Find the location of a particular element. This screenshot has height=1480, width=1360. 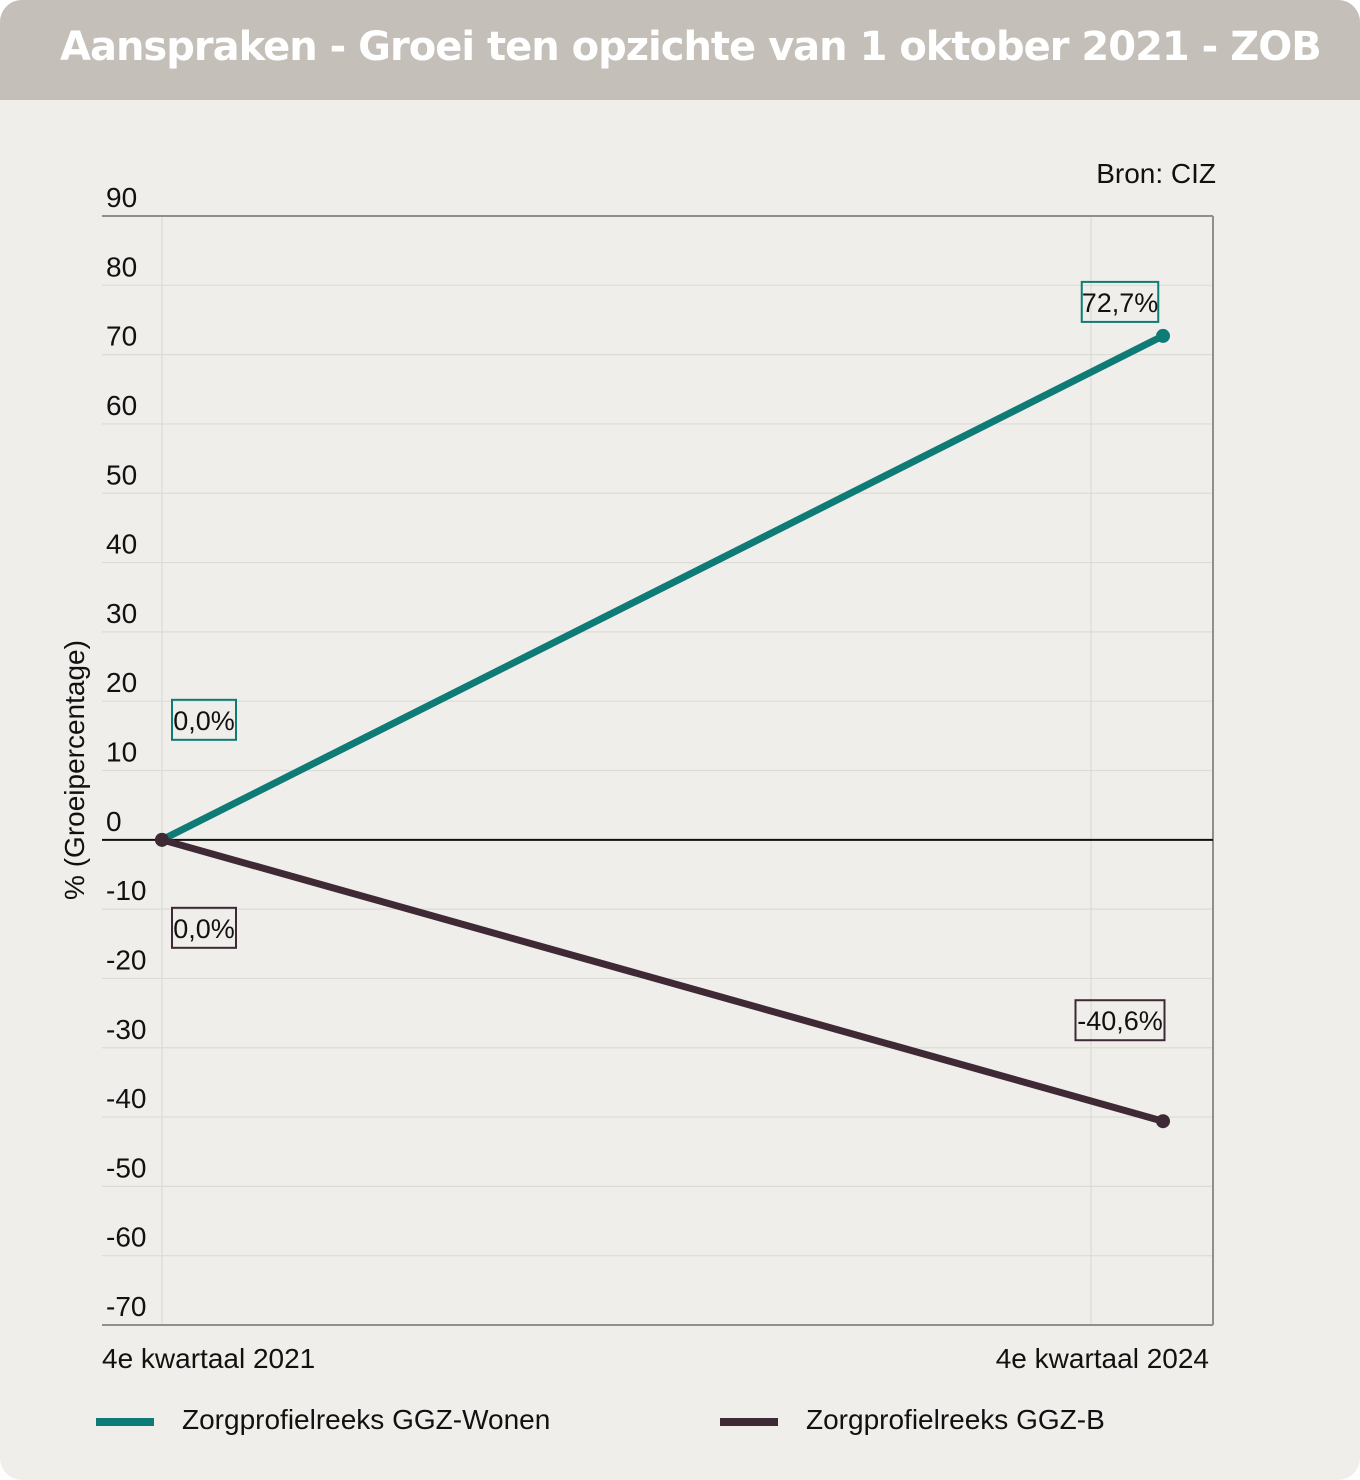

y-tick-label: -40 is located at coordinates (126, 1098).